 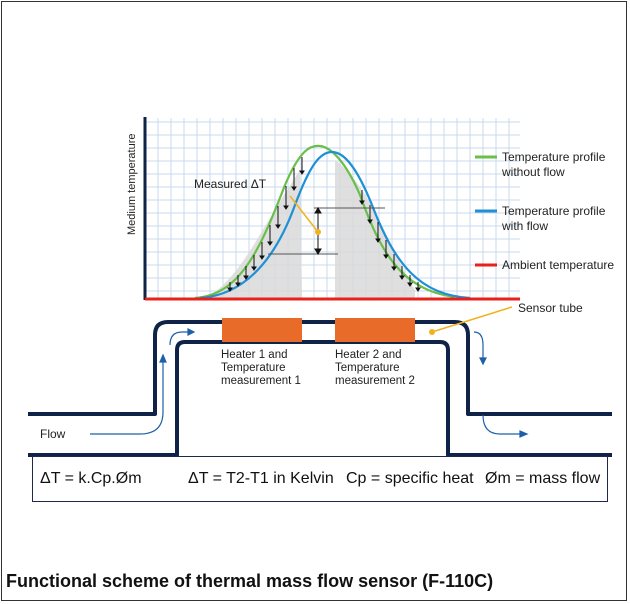 What do you see at coordinates (533, 172) in the screenshot?
I see `legend-without-flow-line2: without flow` at bounding box center [533, 172].